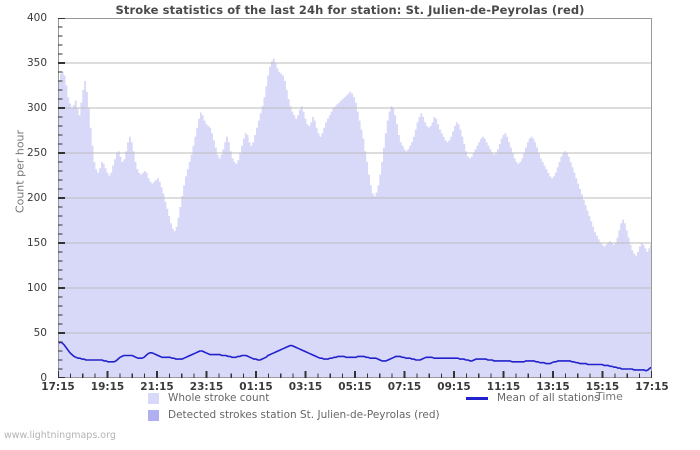 This screenshot has height=450, width=700. Describe the element at coordinates (43, 378) in the screenshot. I see `y-tick-label: 0` at that location.